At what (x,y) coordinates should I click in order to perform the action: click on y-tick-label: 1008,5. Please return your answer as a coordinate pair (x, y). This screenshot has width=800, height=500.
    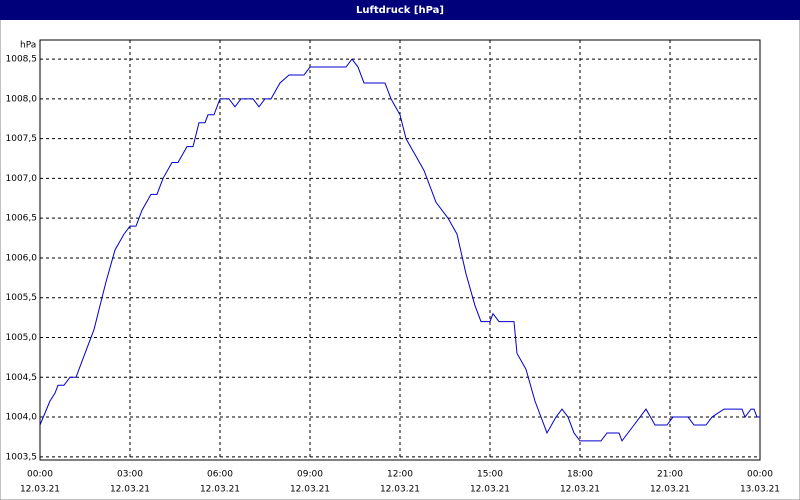
    Looking at the image, I should click on (22, 60).